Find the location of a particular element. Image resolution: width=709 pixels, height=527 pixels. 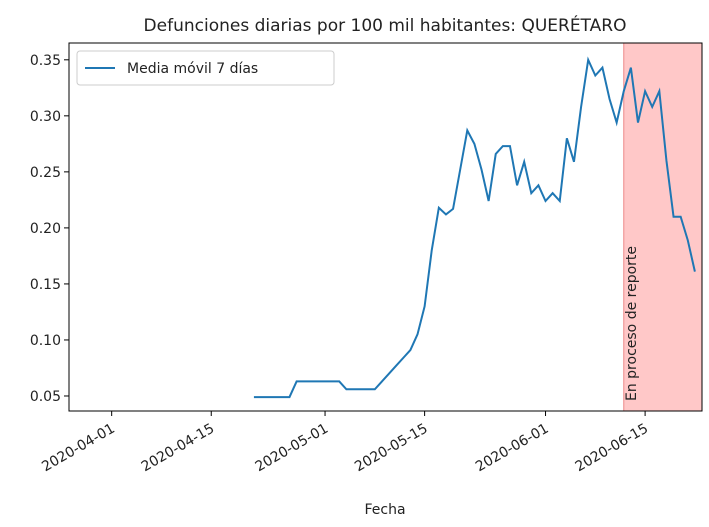

y-tick-label: 0.10 is located at coordinates (45, 341).